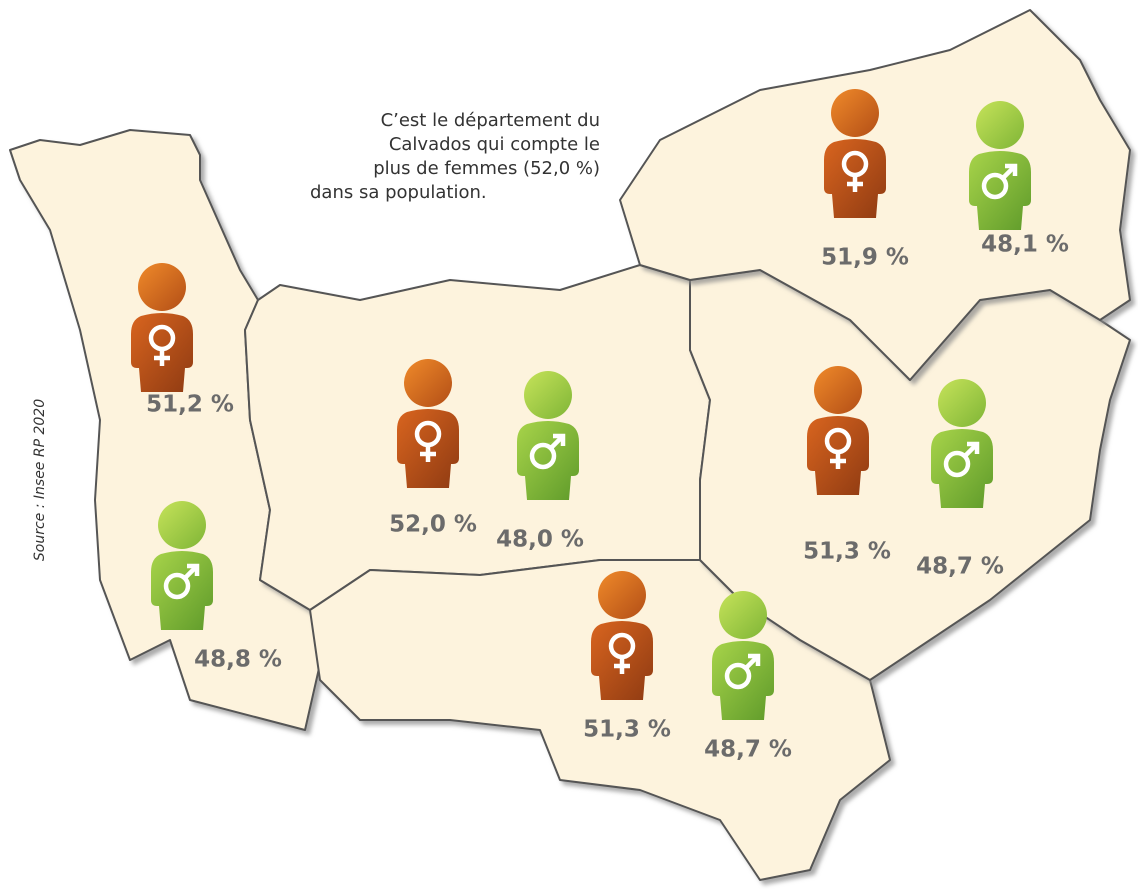 Image resolution: width=1138 pixels, height=889 pixels. What do you see at coordinates (433, 525) in the screenshot?
I see `female-share: 52,0 %` at bounding box center [433, 525].